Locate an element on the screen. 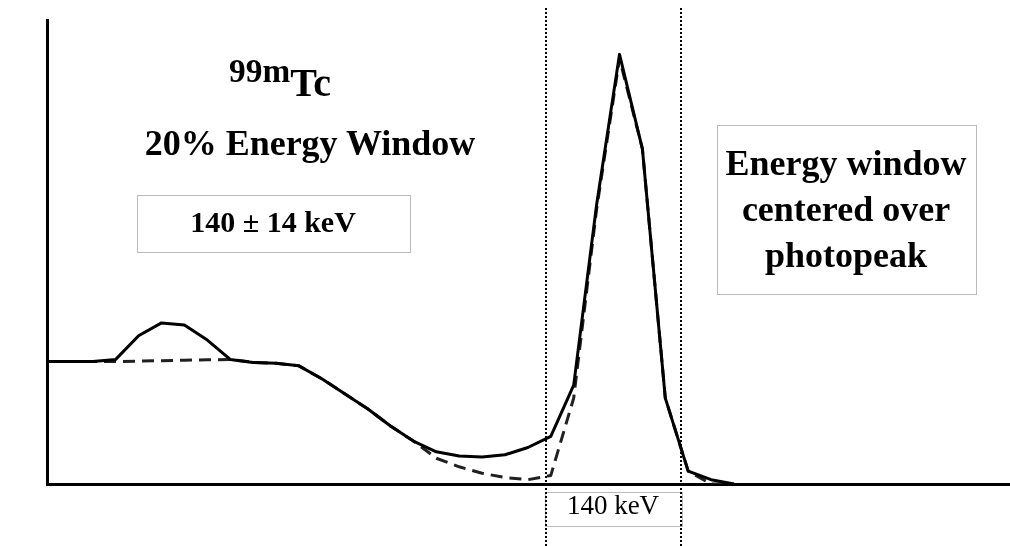 This screenshot has width=1010, height=546. annotation: 140 ± 14 keV is located at coordinates (273, 222).